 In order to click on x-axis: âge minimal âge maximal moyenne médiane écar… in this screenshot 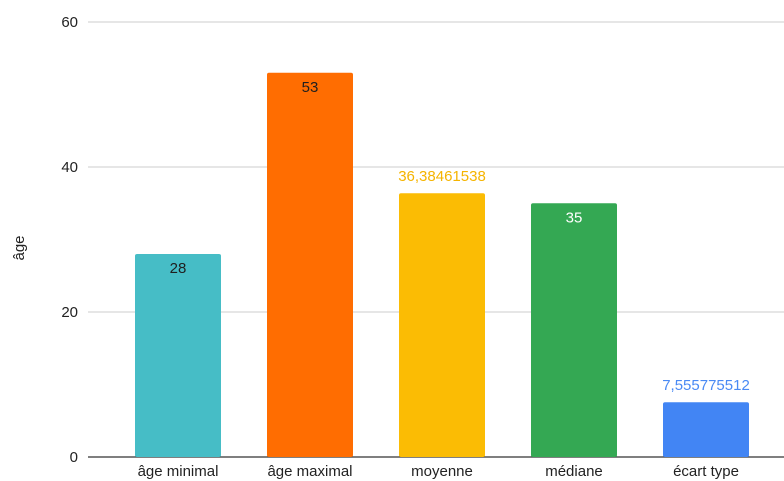, I will do `click(438, 471)`.